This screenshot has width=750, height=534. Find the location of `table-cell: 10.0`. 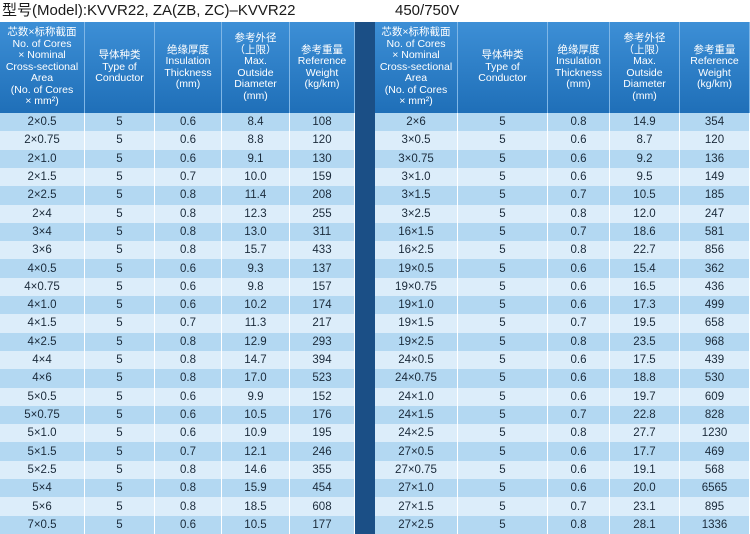

table-cell: 10.0 is located at coordinates (256, 177).